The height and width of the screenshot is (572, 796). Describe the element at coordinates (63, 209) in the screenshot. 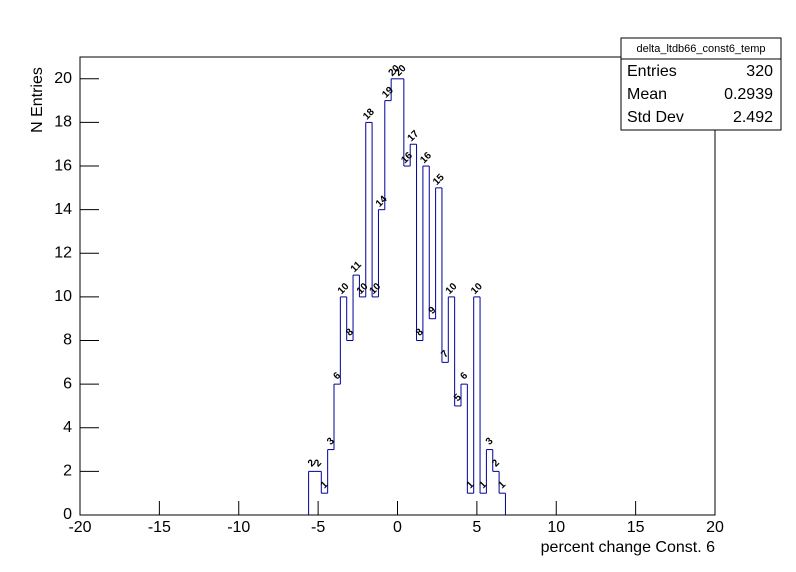

I see `y-tick-label: 14` at that location.